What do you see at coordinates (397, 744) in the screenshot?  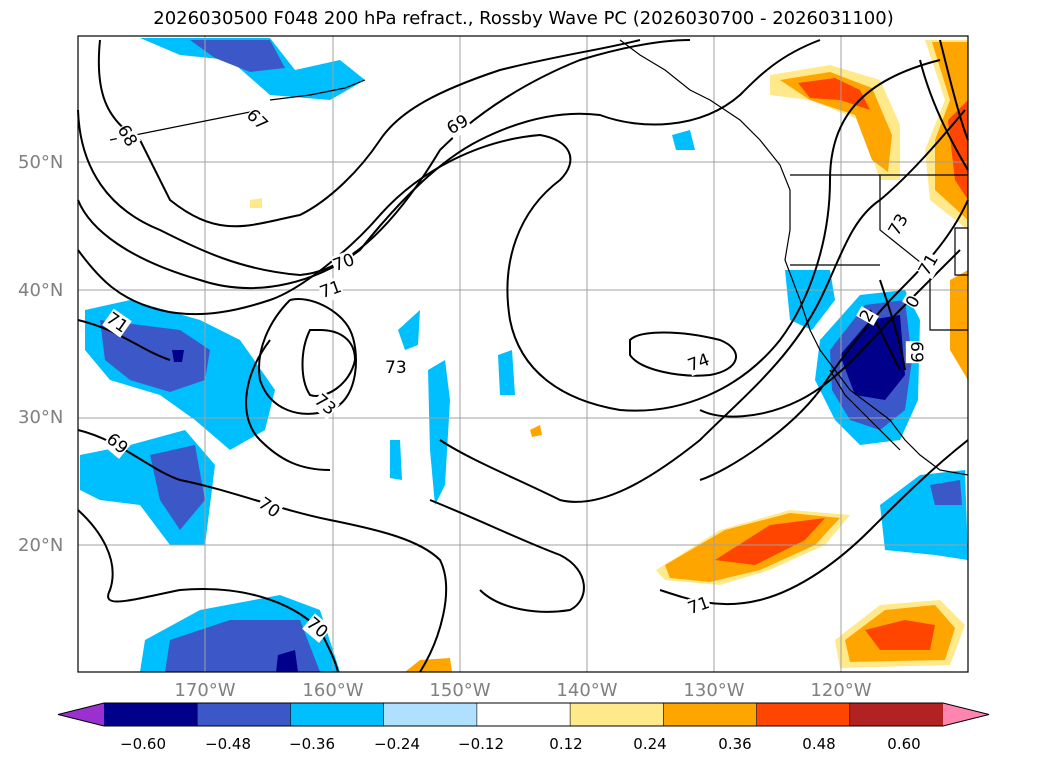 I see `colorbar-tick-label: −0.24` at bounding box center [397, 744].